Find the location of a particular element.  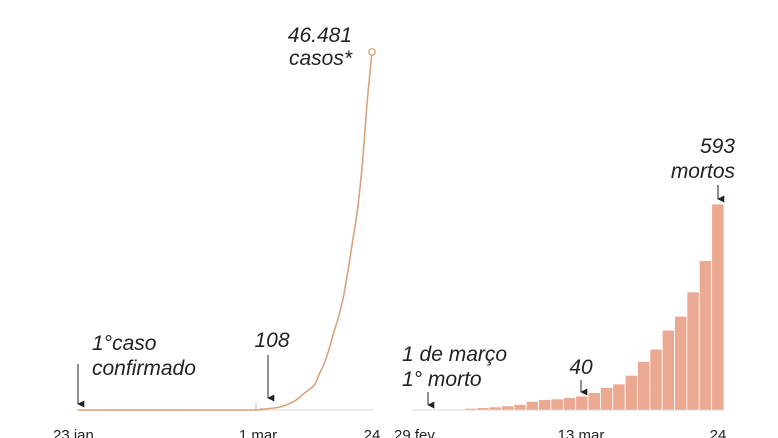

death-bar-23-mar is located at coordinates (705, 335).